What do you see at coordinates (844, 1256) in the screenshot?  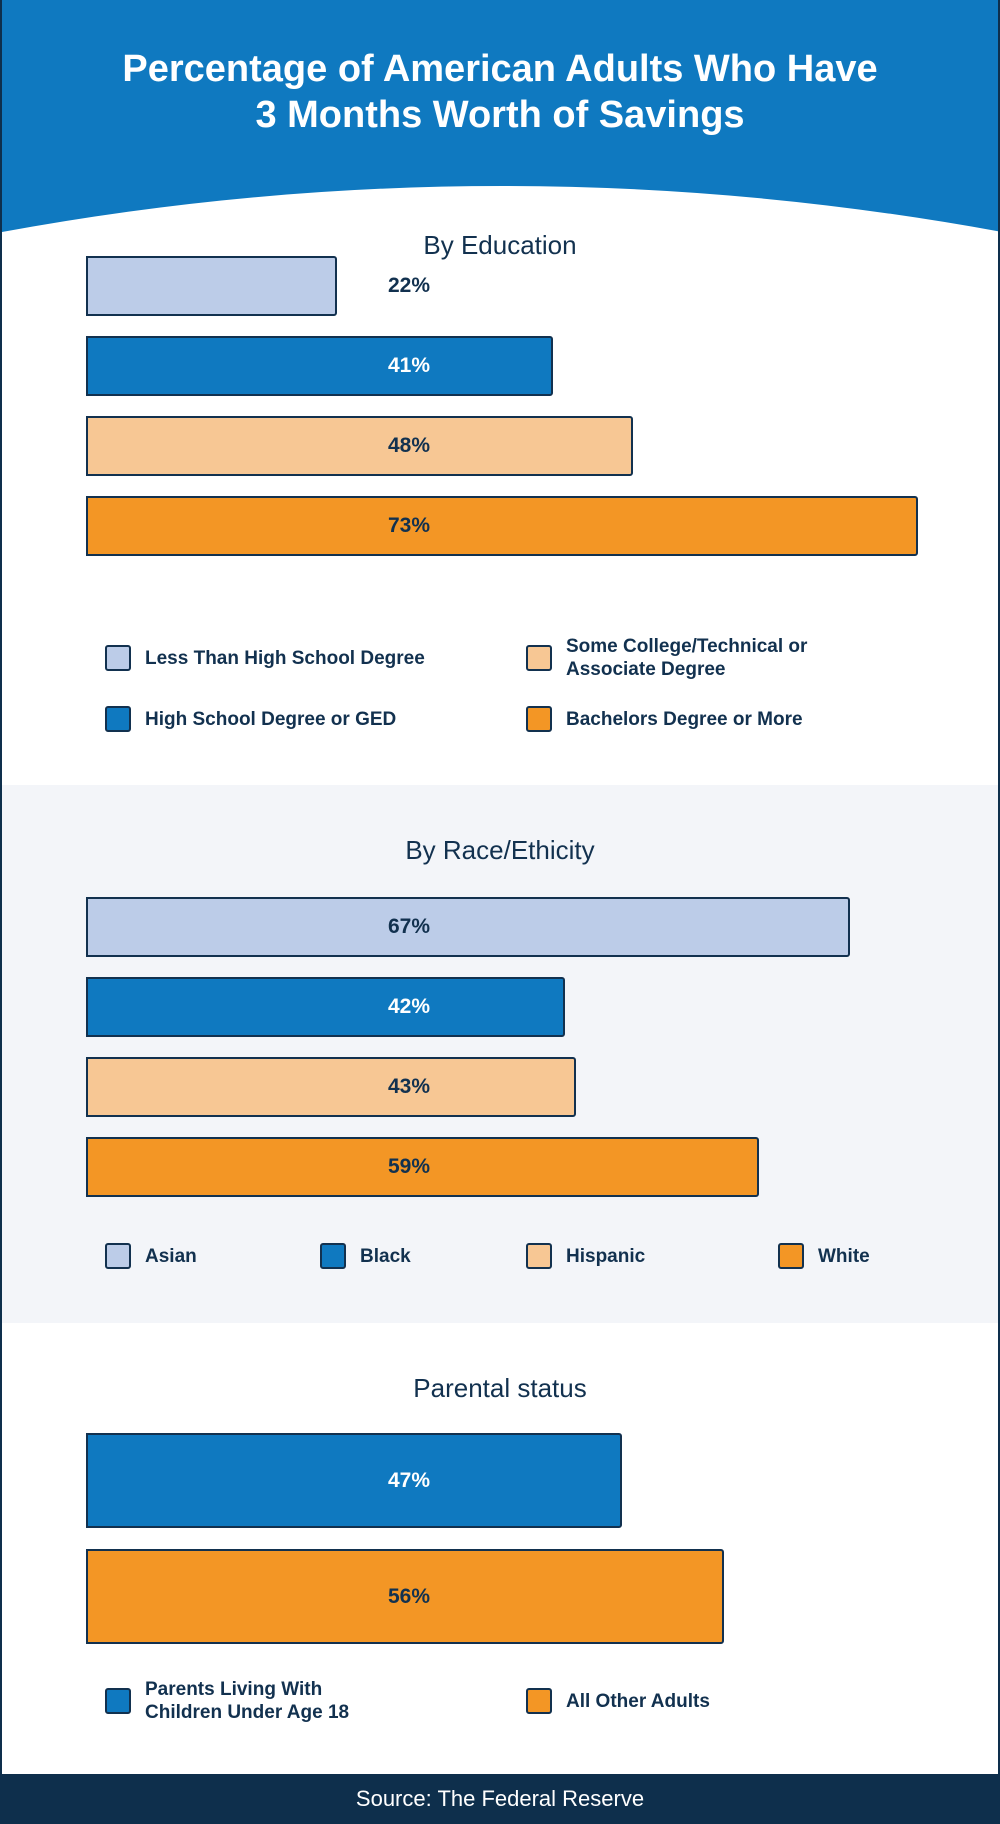 I see `legend-label: White` at bounding box center [844, 1256].